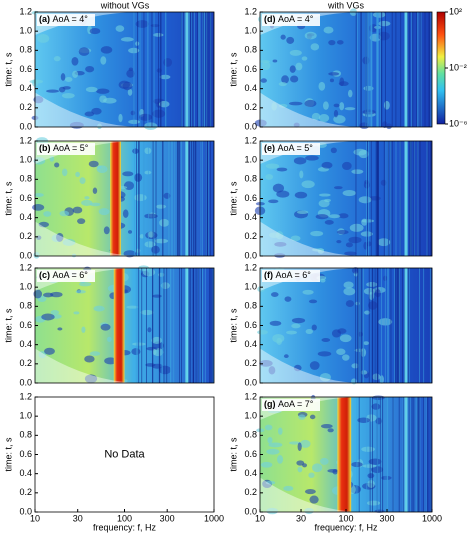 This screenshot has width=474, height=533. Describe the element at coordinates (301, 518) in the screenshot. I see `x-tick-label: 30` at that location.